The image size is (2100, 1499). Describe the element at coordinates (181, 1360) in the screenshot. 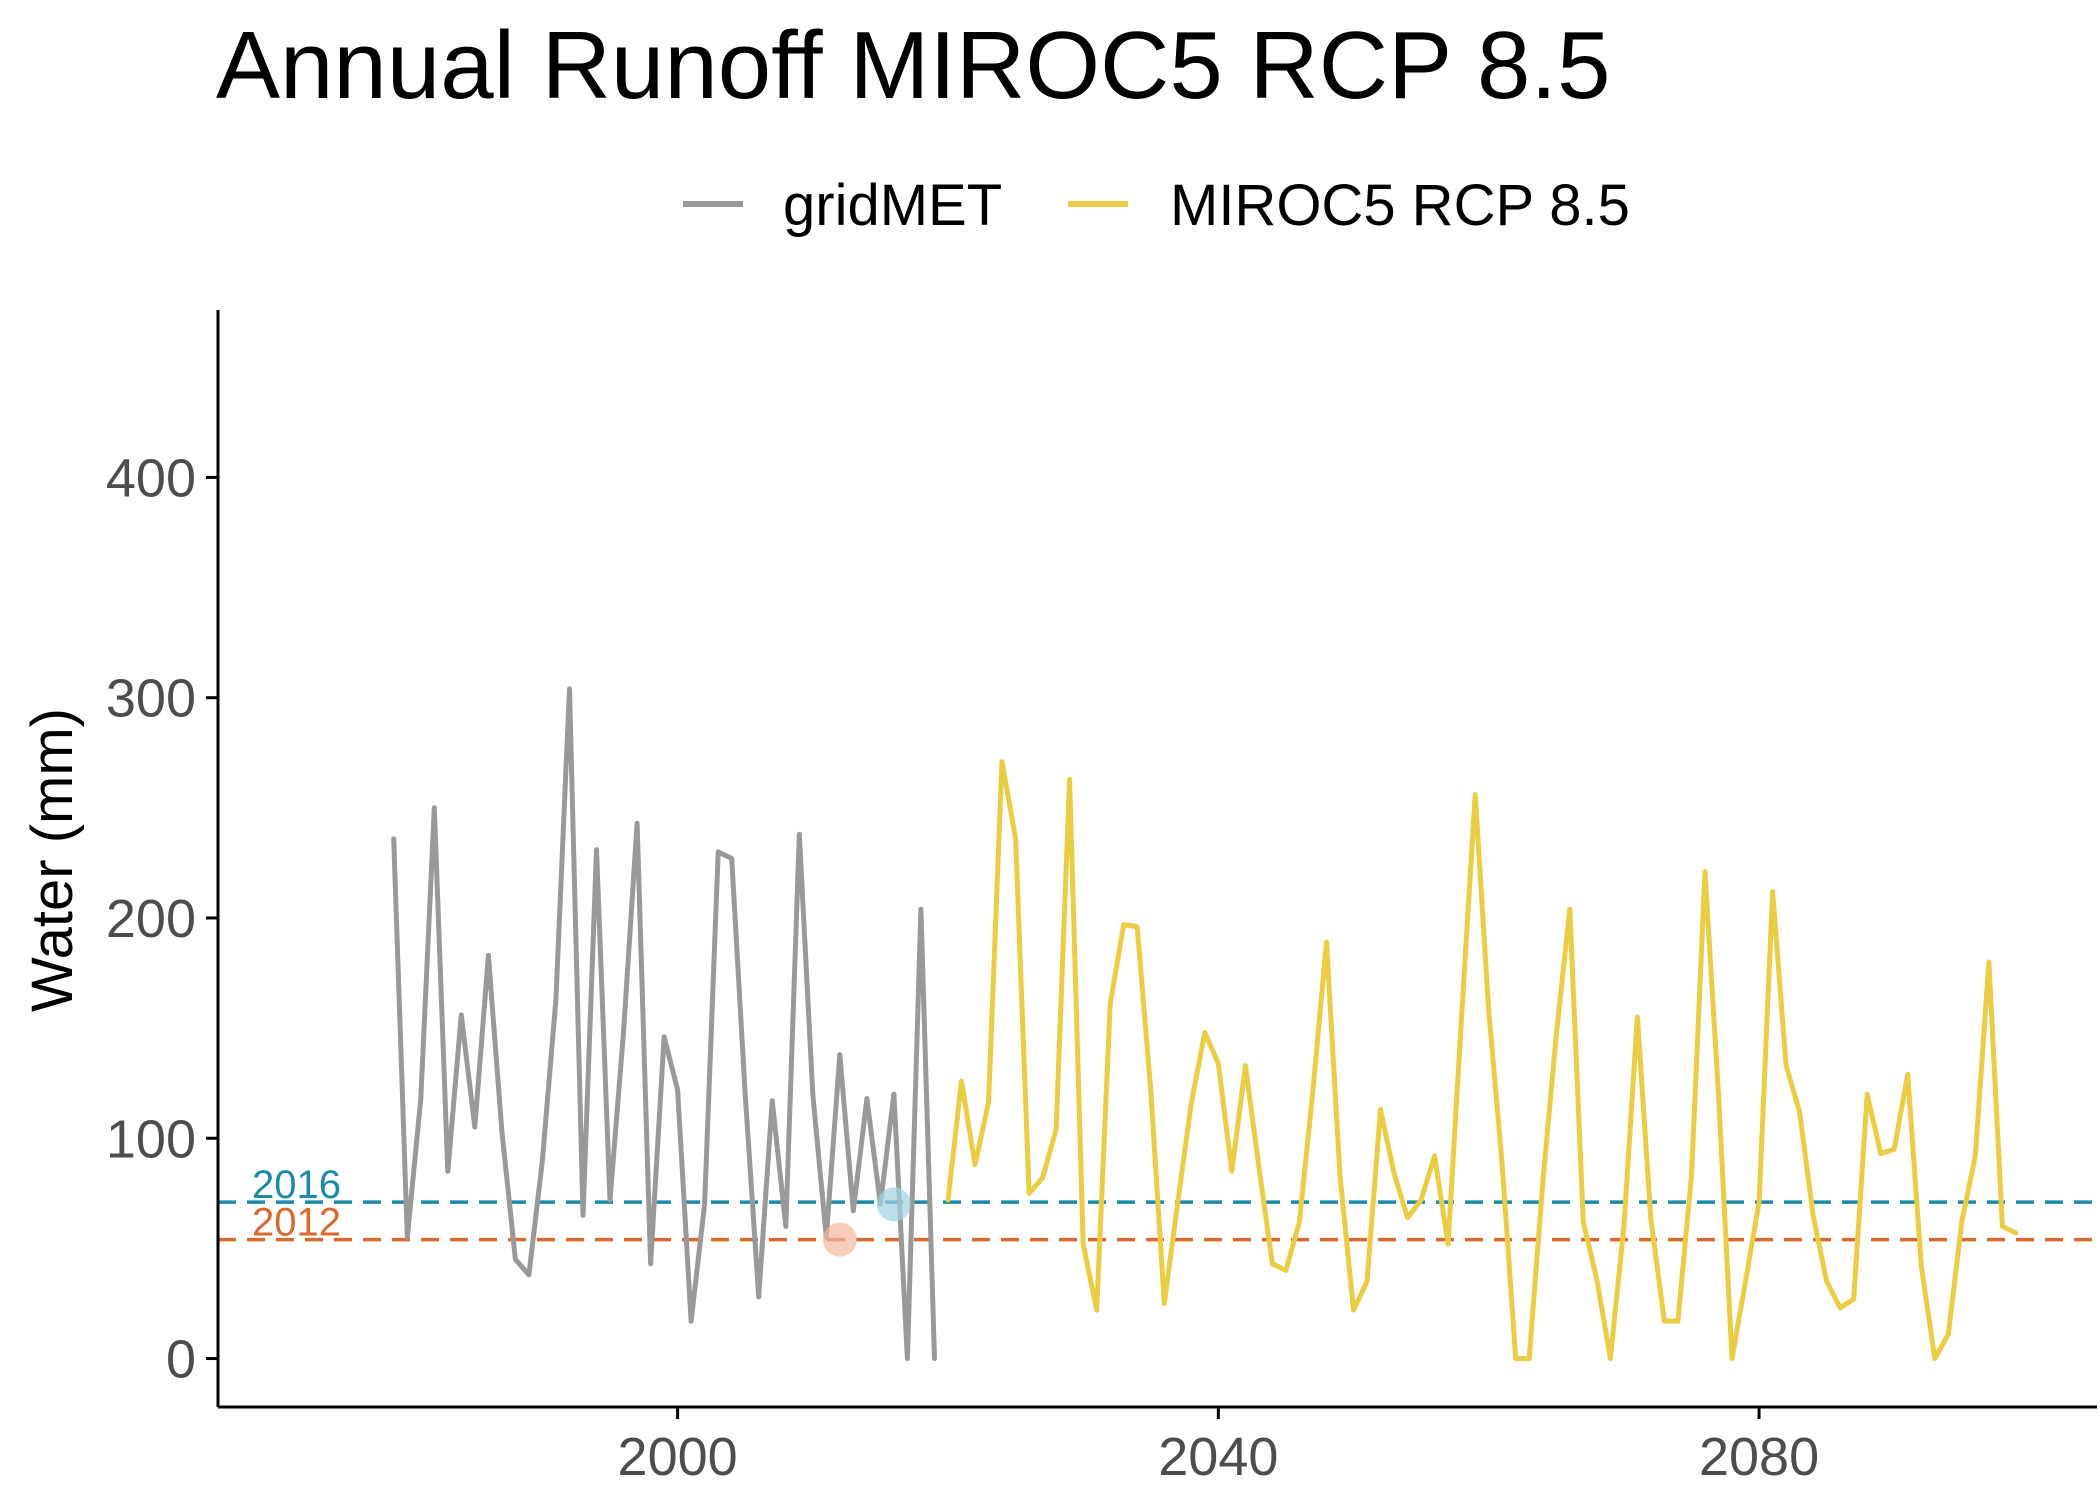

I see `y-tick-label-0: 0` at that location.